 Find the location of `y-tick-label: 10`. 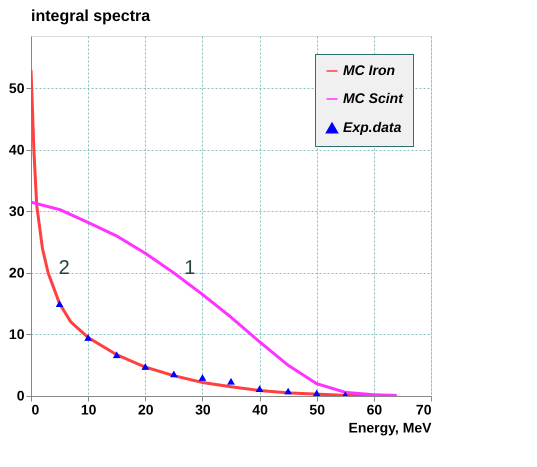

y-tick-label: 10 is located at coordinates (16, 334).